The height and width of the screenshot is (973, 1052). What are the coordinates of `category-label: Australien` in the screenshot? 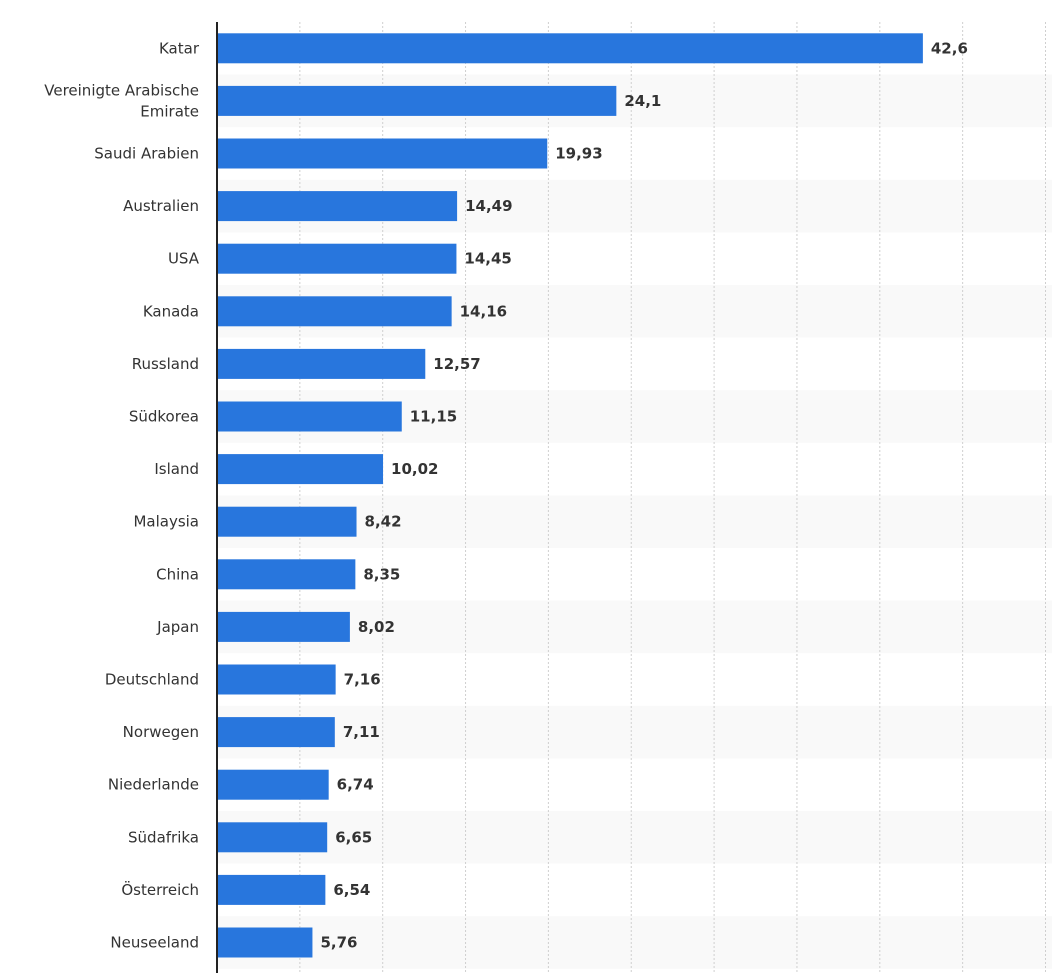 It's located at (161, 206).